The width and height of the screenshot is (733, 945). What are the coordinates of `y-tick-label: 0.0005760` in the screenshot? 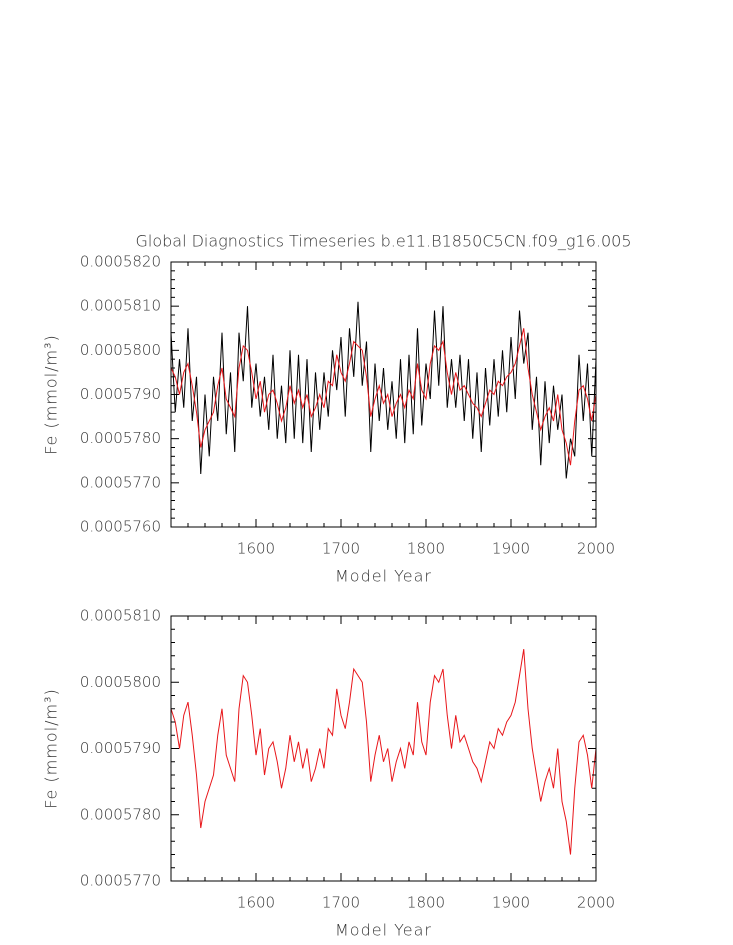 It's located at (120, 527).